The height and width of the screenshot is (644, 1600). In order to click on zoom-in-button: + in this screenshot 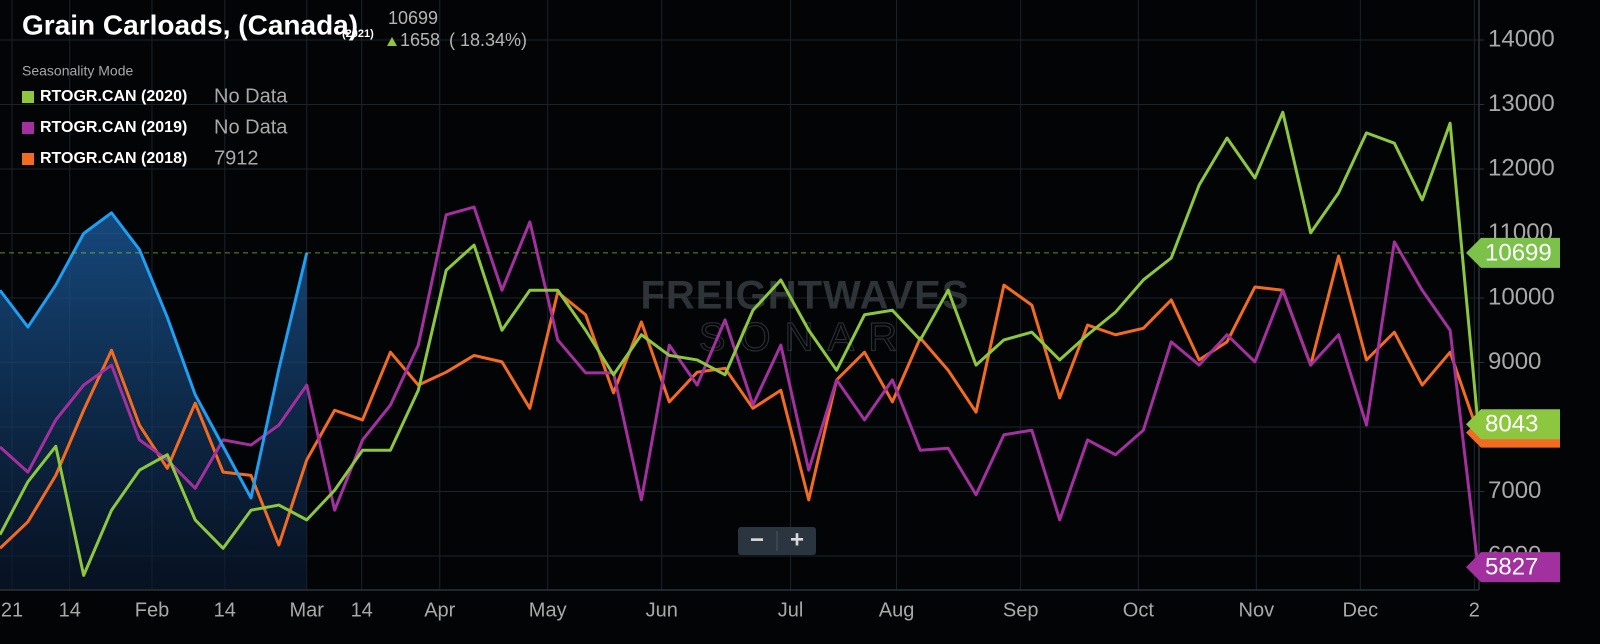, I will do `click(797, 539)`.